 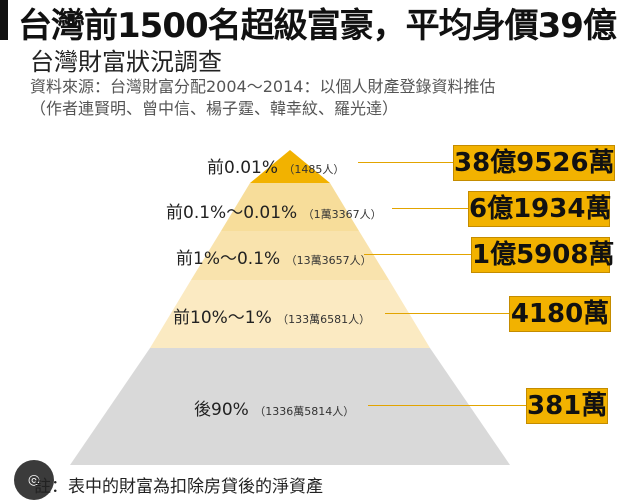 I want to click on tier-label-text: 後90%, so click(x=221, y=410).